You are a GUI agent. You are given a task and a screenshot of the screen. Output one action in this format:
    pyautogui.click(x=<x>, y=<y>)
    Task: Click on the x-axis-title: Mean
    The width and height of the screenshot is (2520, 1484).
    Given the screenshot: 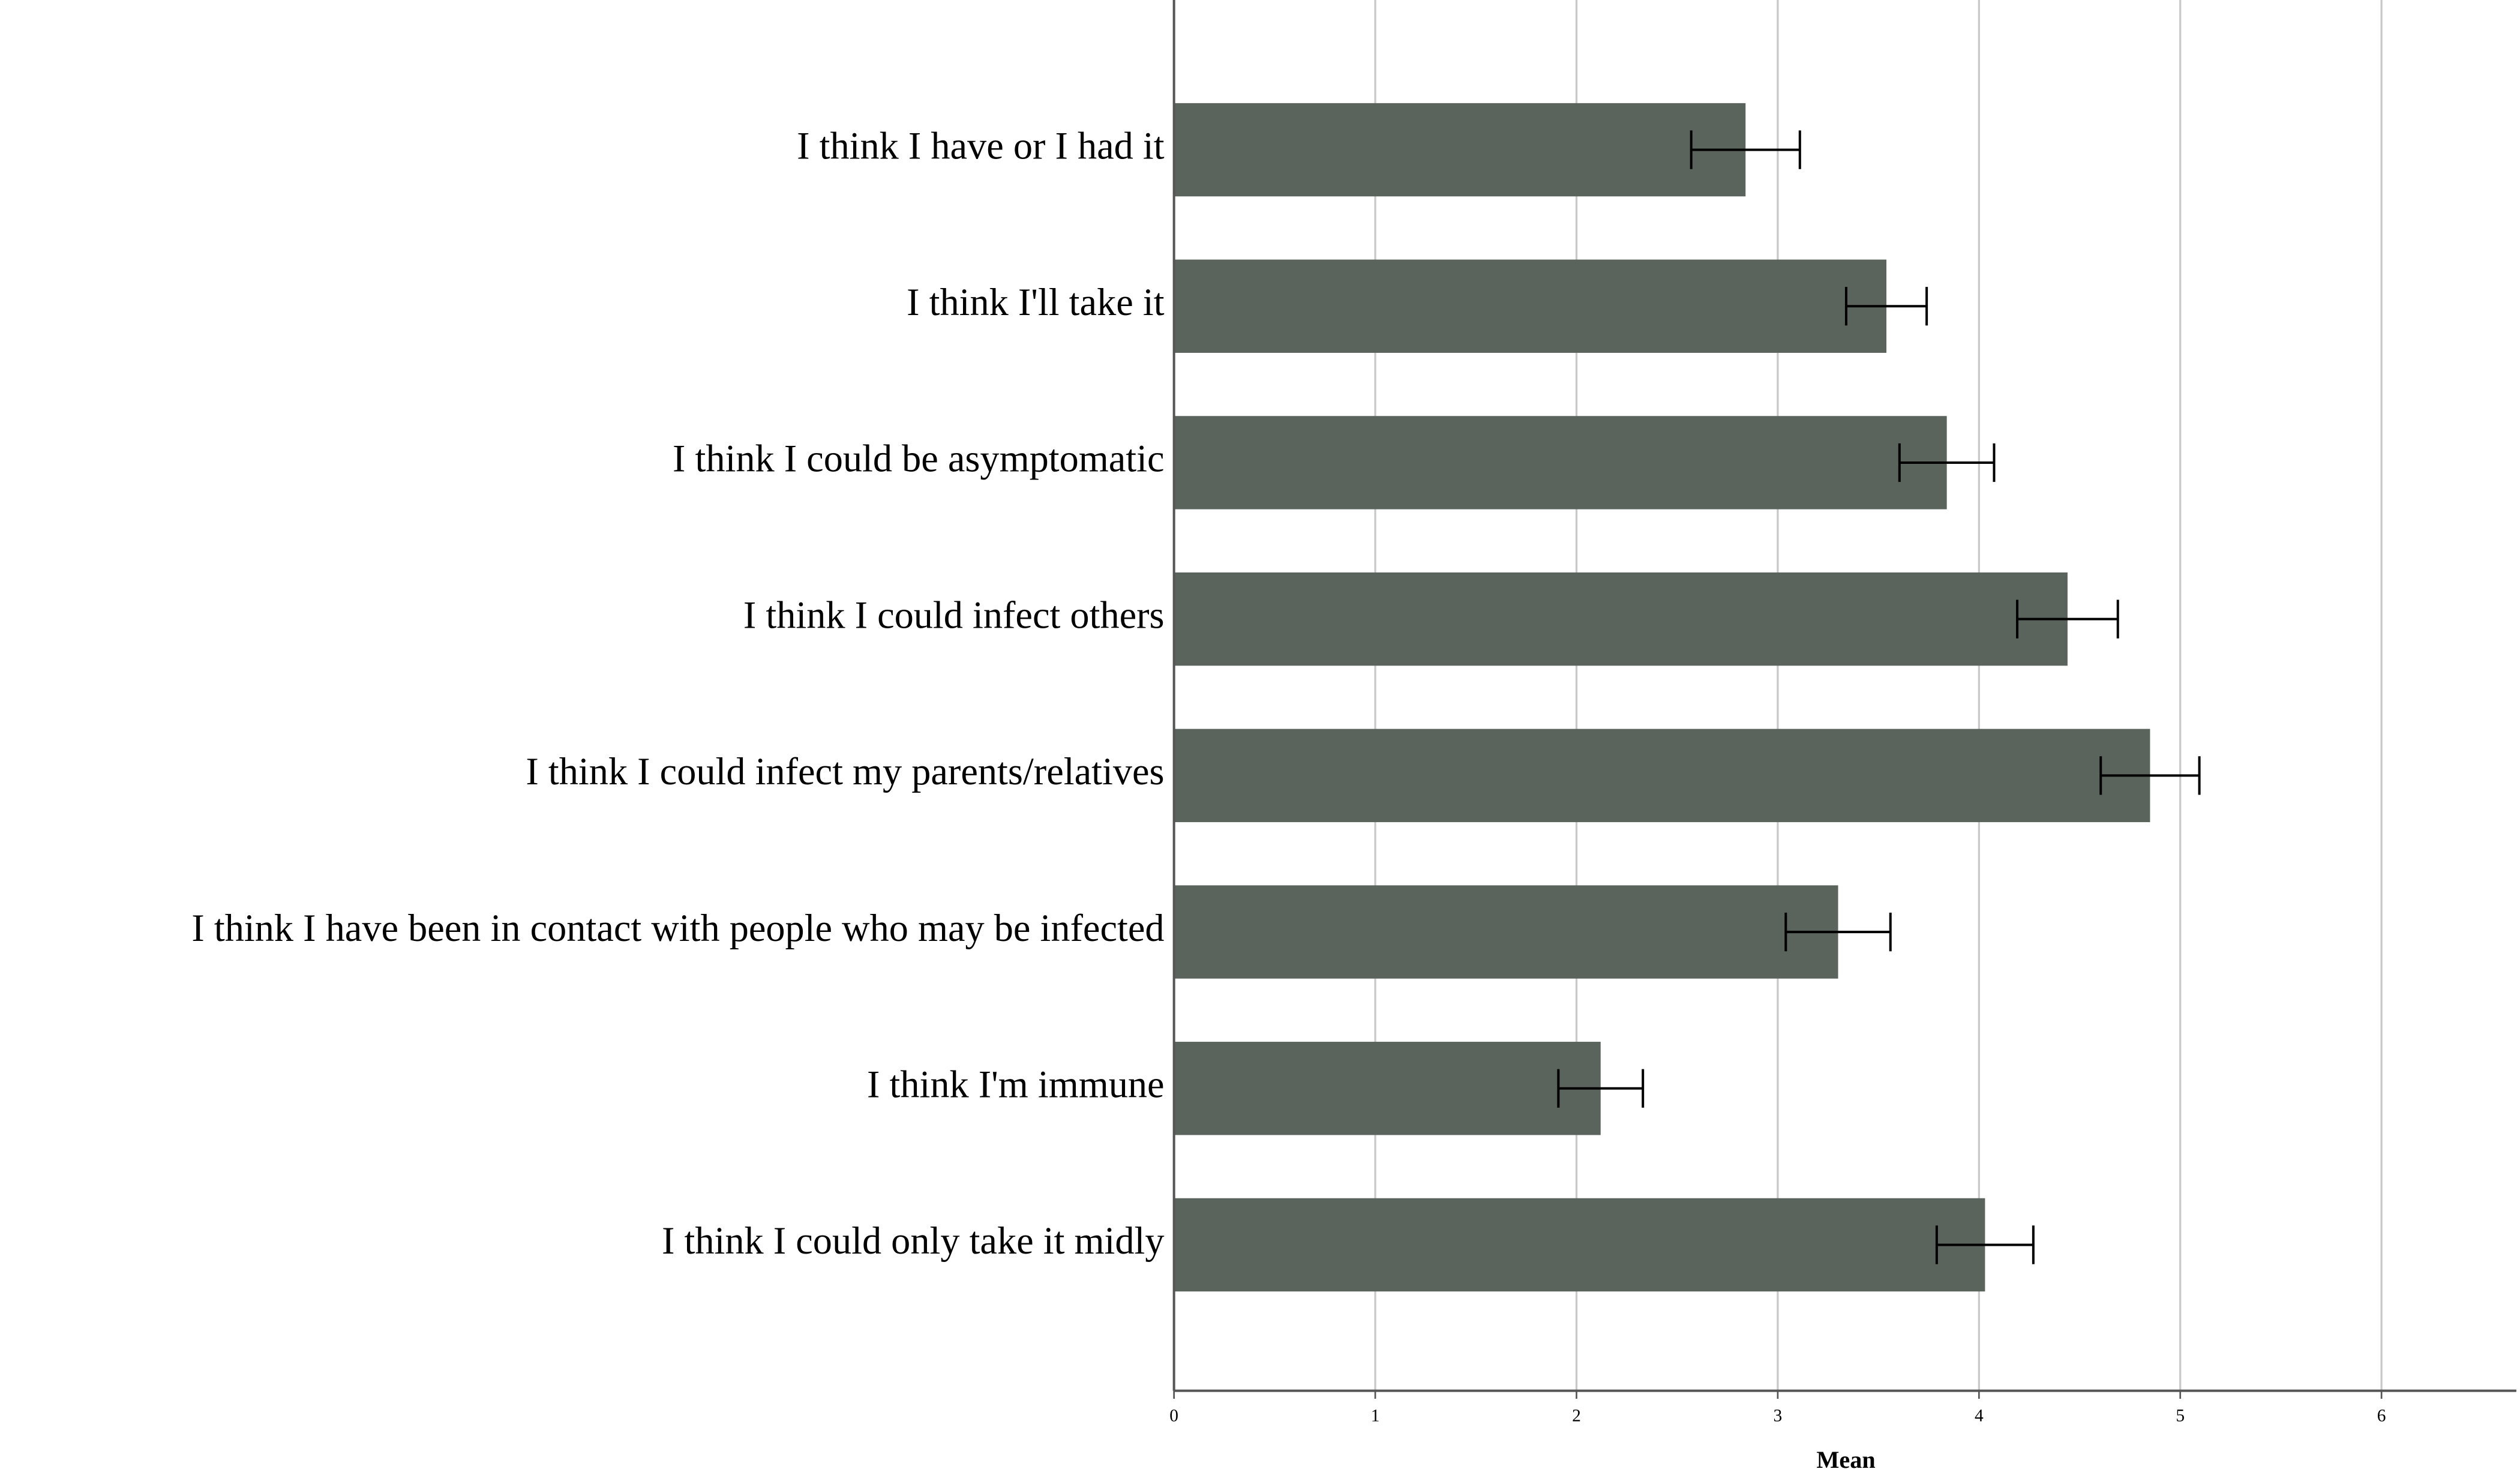 What is the action you would take?
    pyautogui.click(x=1846, y=1459)
    